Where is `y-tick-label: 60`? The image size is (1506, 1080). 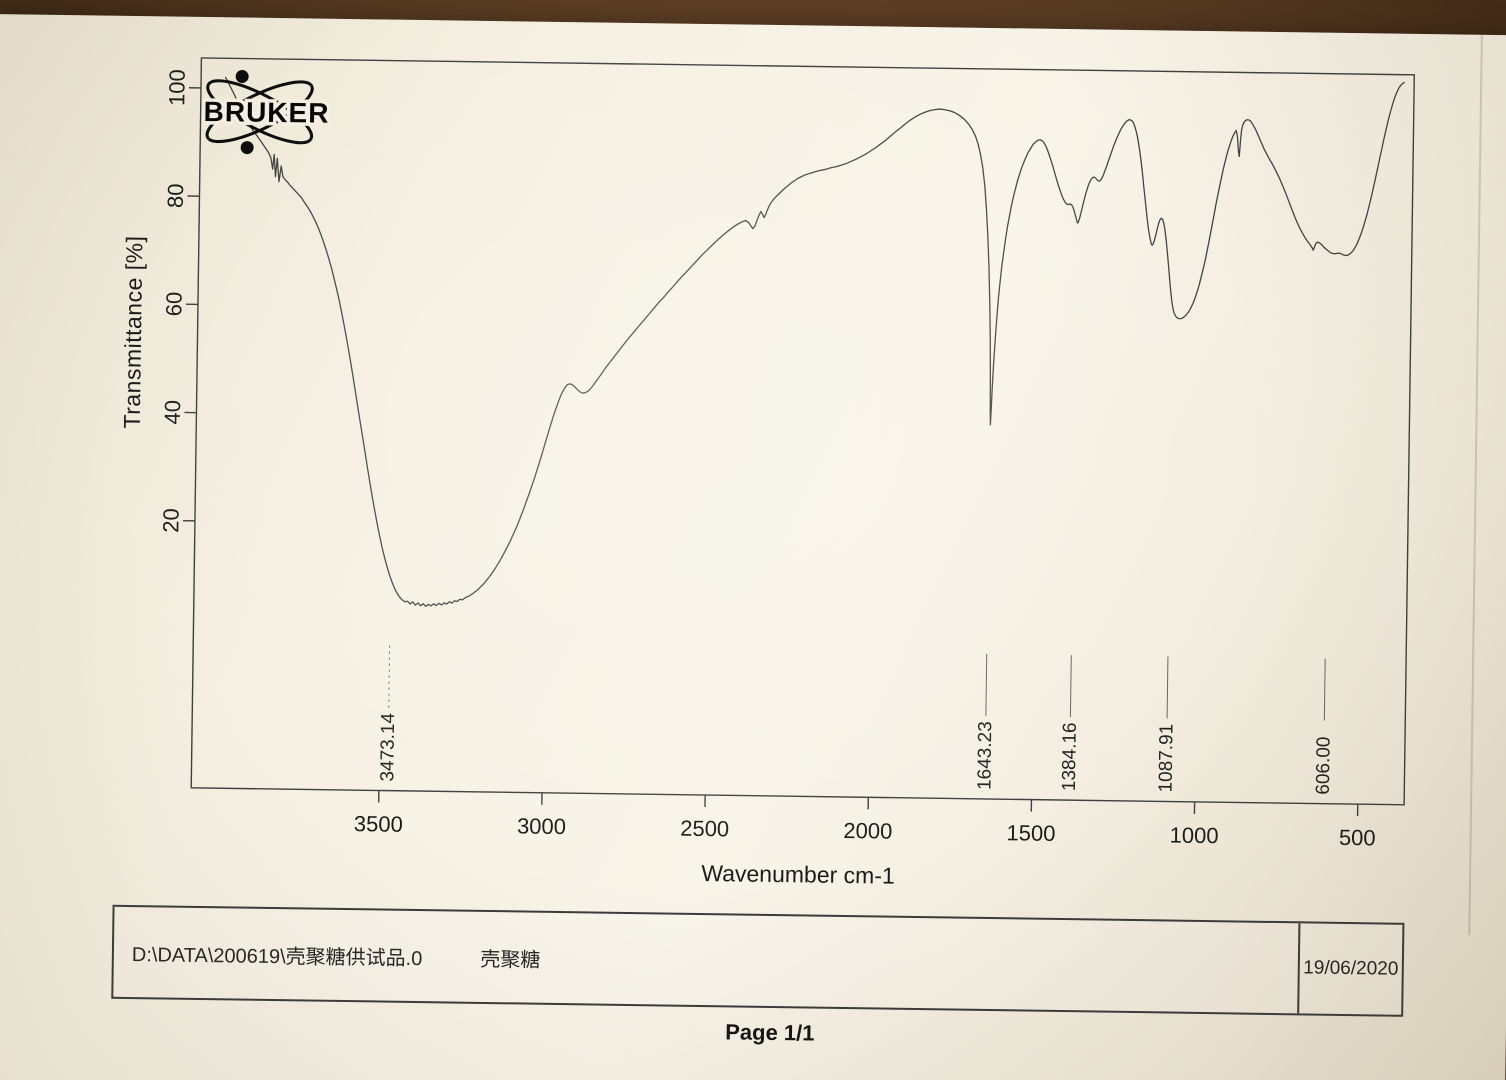
y-tick-label: 60 is located at coordinates (173, 304).